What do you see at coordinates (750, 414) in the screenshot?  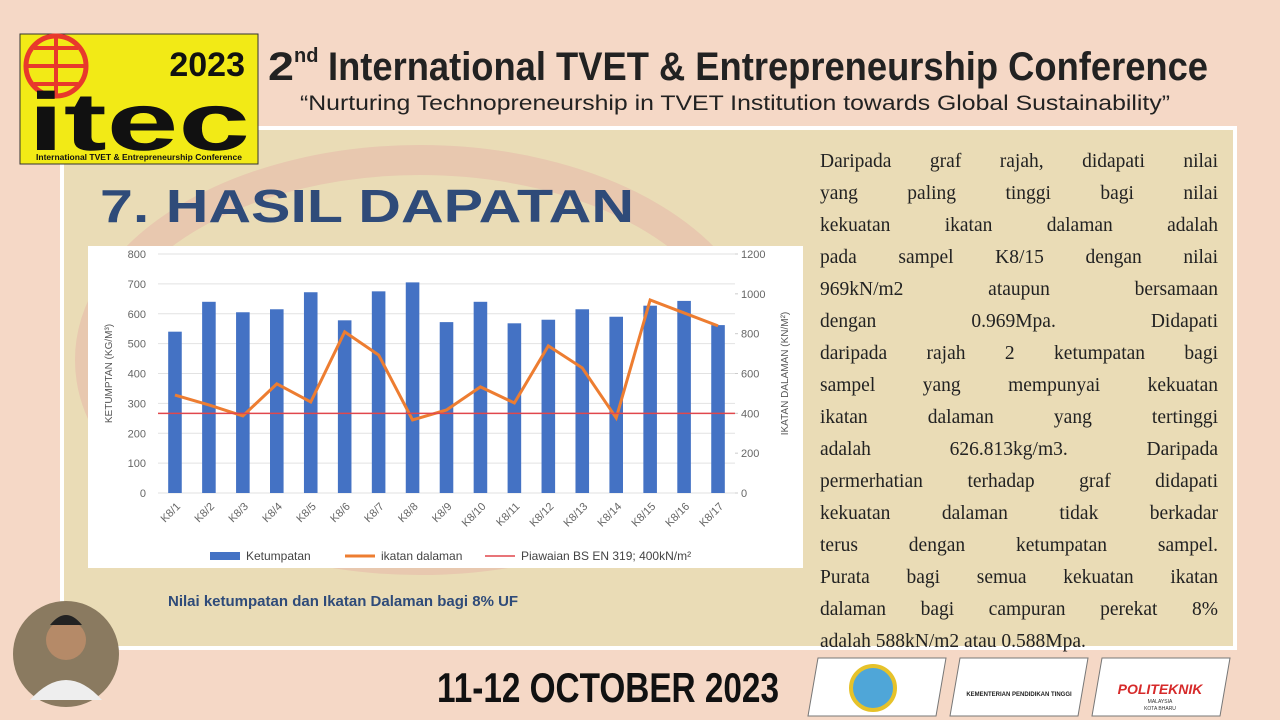 I see `y2-tick-label: 400` at bounding box center [750, 414].